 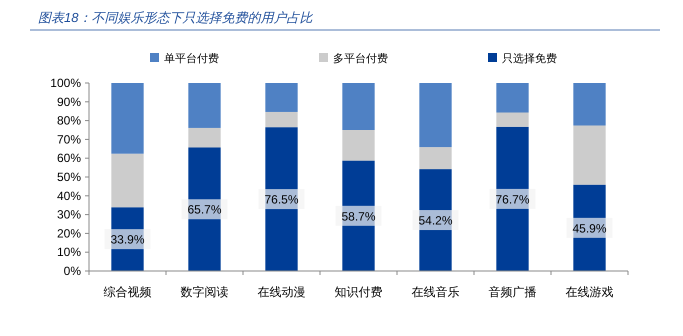 What do you see at coordinates (436, 292) in the screenshot?
I see `x-tick-label: 在线音乐` at bounding box center [436, 292].